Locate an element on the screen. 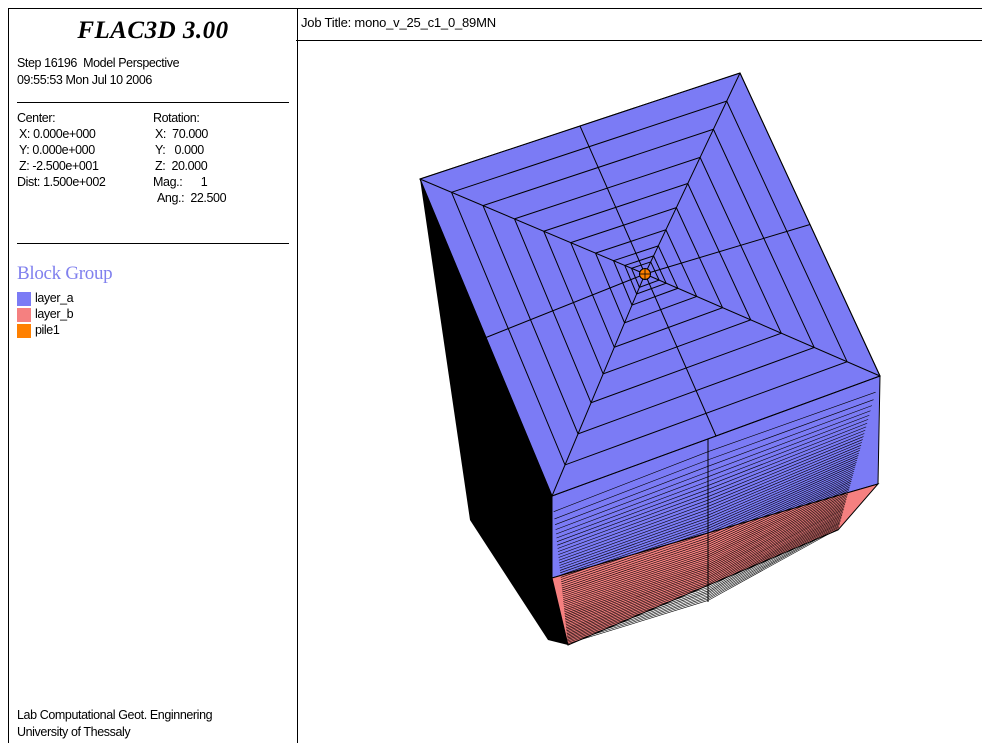 The image size is (982, 747). center-label: Center: is located at coordinates (36, 118).